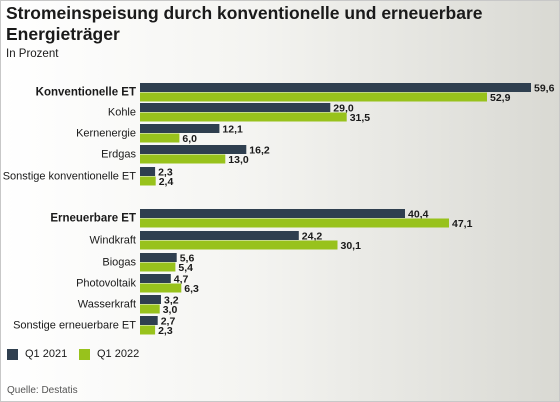  What do you see at coordinates (74, 326) in the screenshot?
I see `category-label-sonstige-erneuerbare-et: Sonstige erneuerbare ET` at bounding box center [74, 326].